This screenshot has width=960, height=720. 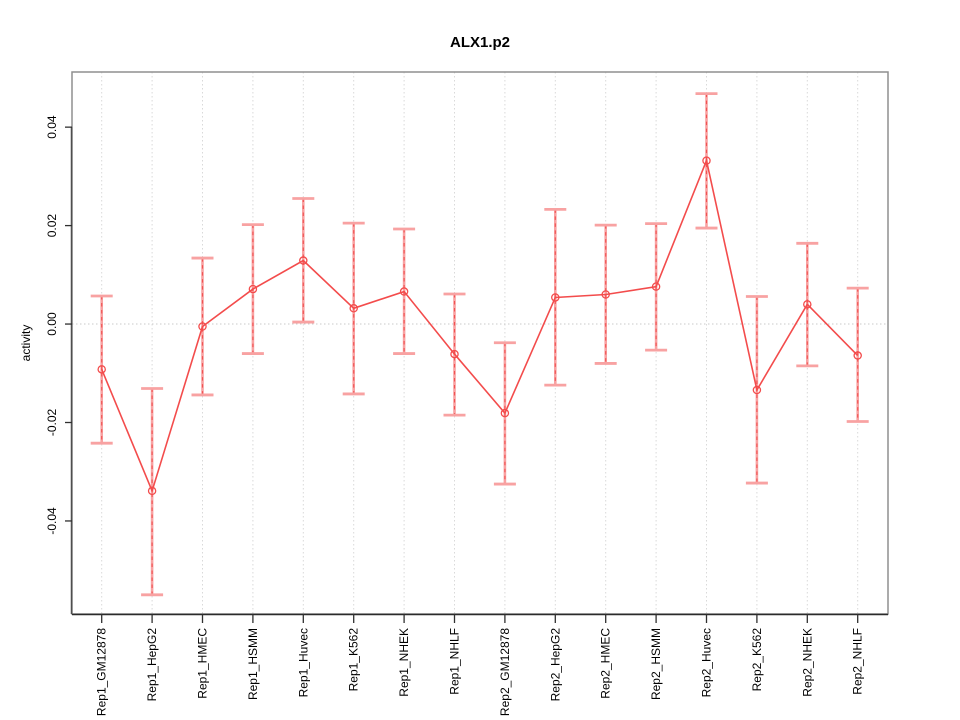 What do you see at coordinates (505, 672) in the screenshot?
I see `x-tick-label: Rep2_GM12878` at bounding box center [505, 672].